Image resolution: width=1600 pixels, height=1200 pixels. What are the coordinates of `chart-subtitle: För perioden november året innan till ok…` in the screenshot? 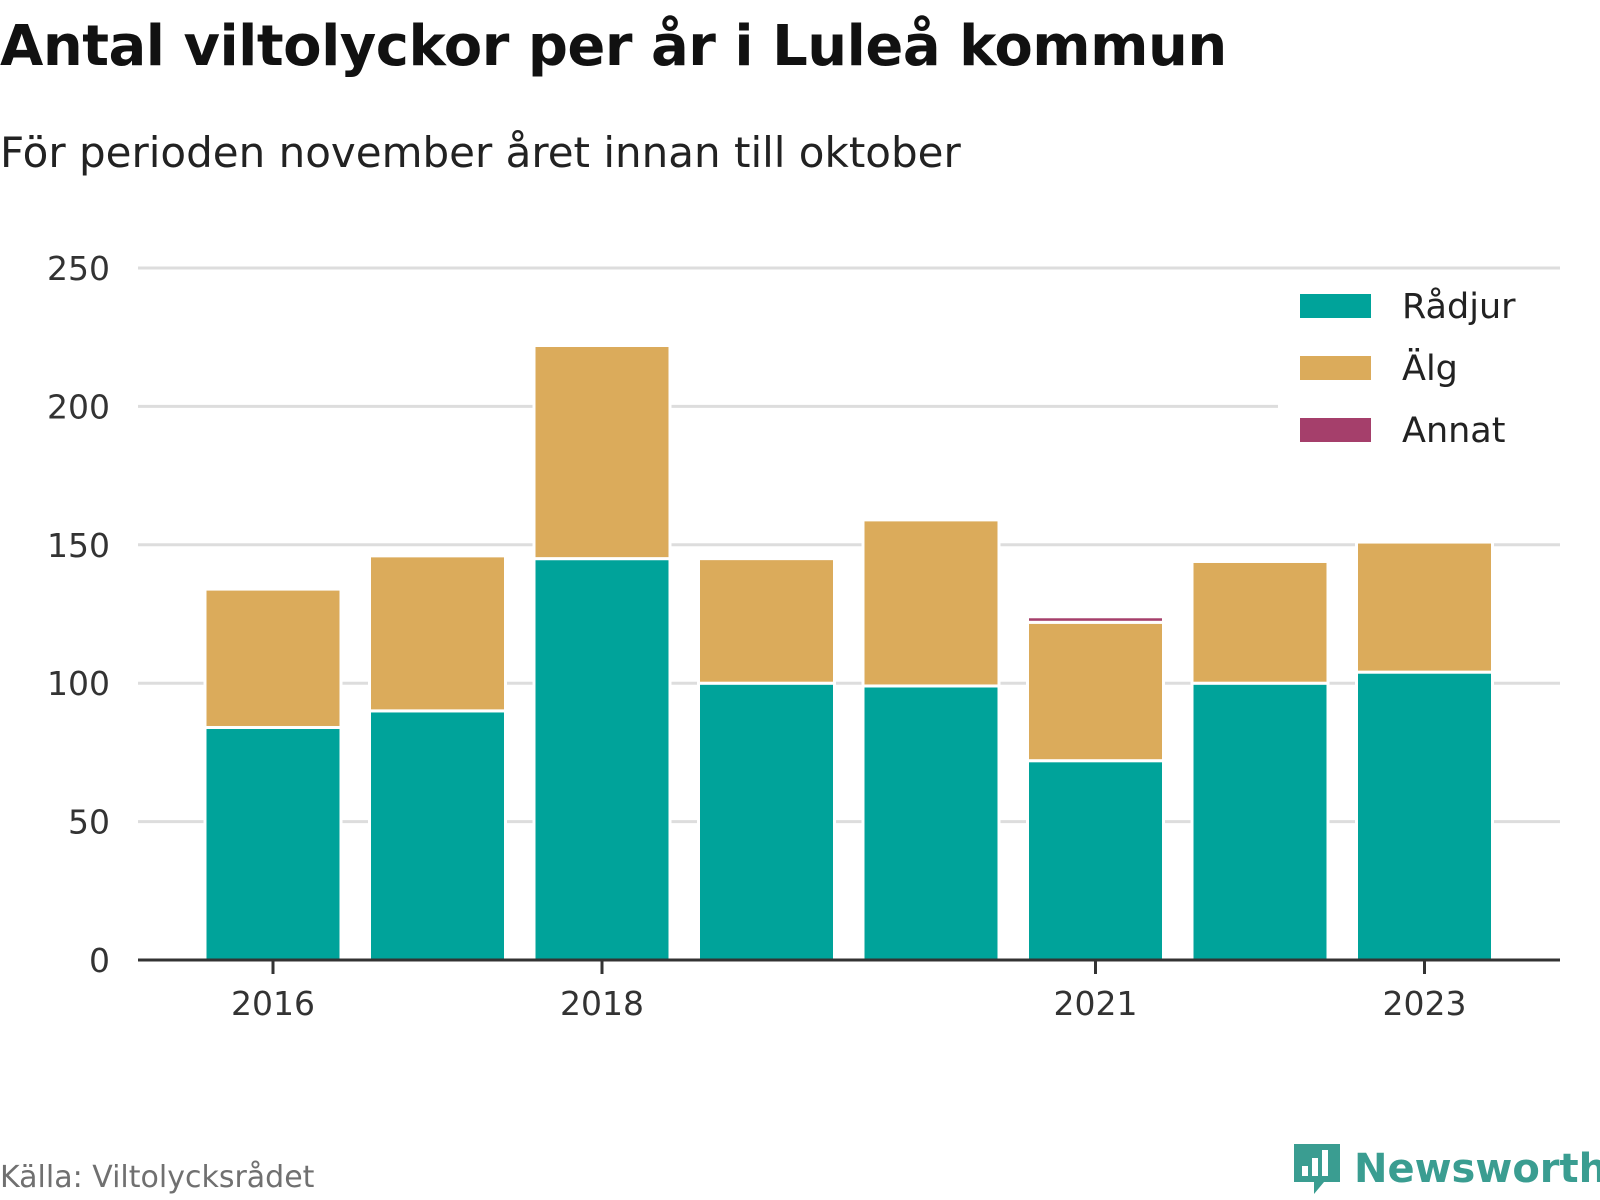 It's located at (480, 152).